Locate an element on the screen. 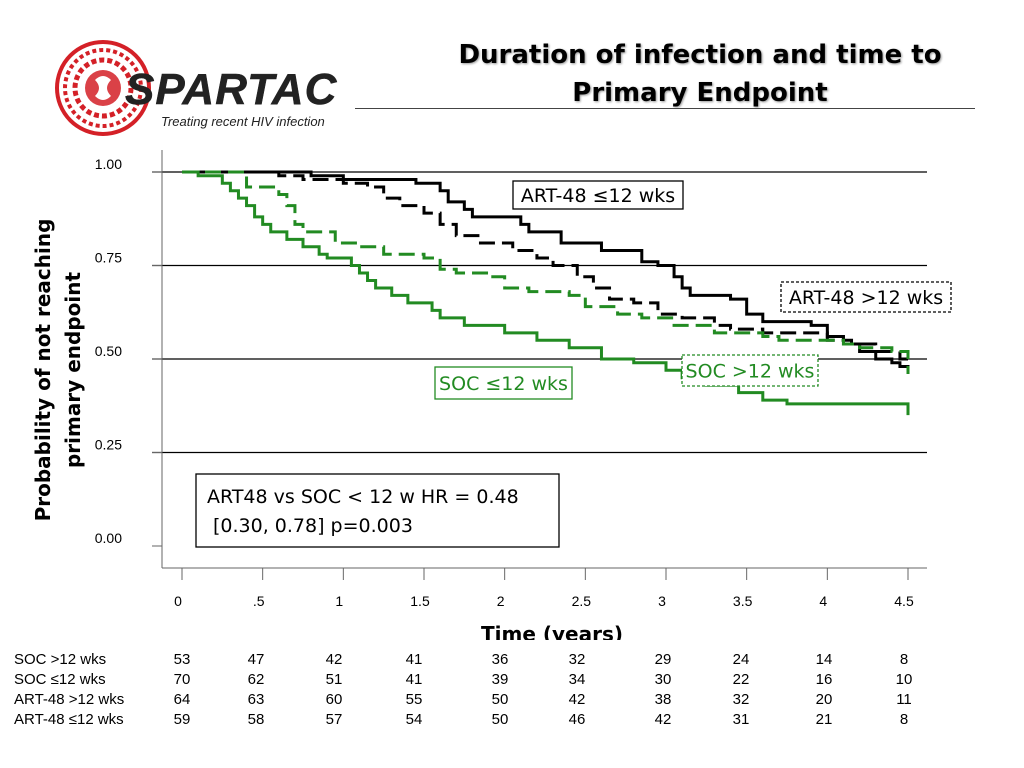  risk-row: ART-48 >12 wks 64 63 60 55 50 42 38 32 20 11 is located at coordinates (512, 701).